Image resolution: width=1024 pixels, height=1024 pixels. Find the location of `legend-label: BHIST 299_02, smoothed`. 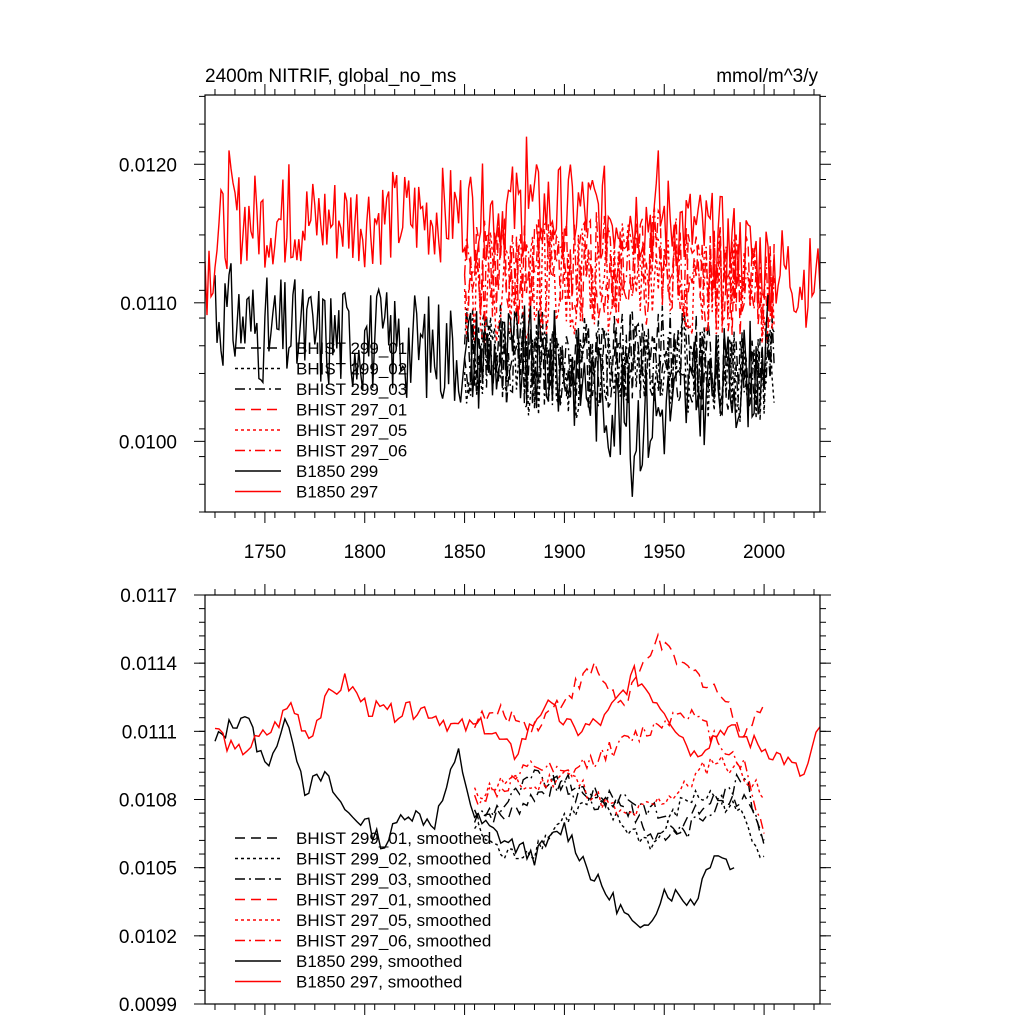

legend-label: BHIST 299_02, smoothed is located at coordinates (393, 859).